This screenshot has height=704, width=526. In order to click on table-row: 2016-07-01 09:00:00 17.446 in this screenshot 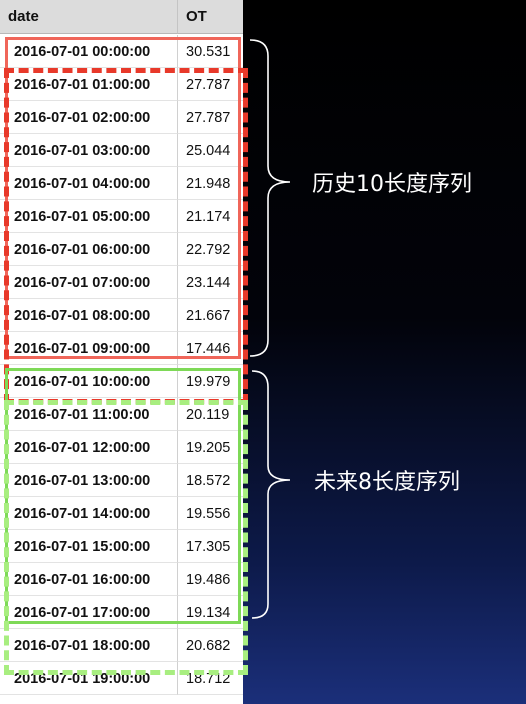, I will do `click(121, 348)`.